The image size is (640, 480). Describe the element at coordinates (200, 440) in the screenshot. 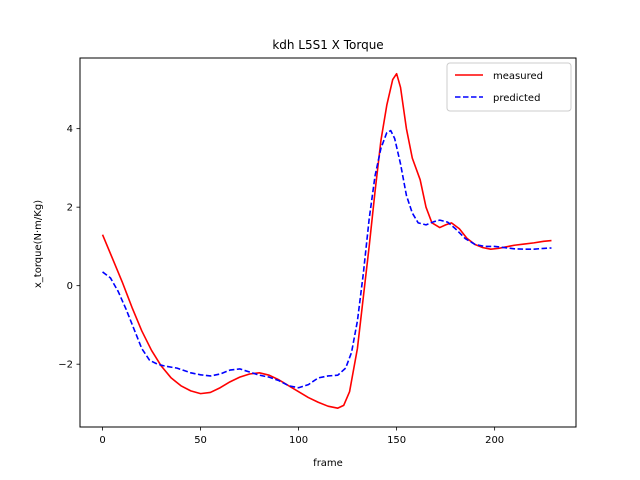

I see `x-tick-label: 50` at that location.